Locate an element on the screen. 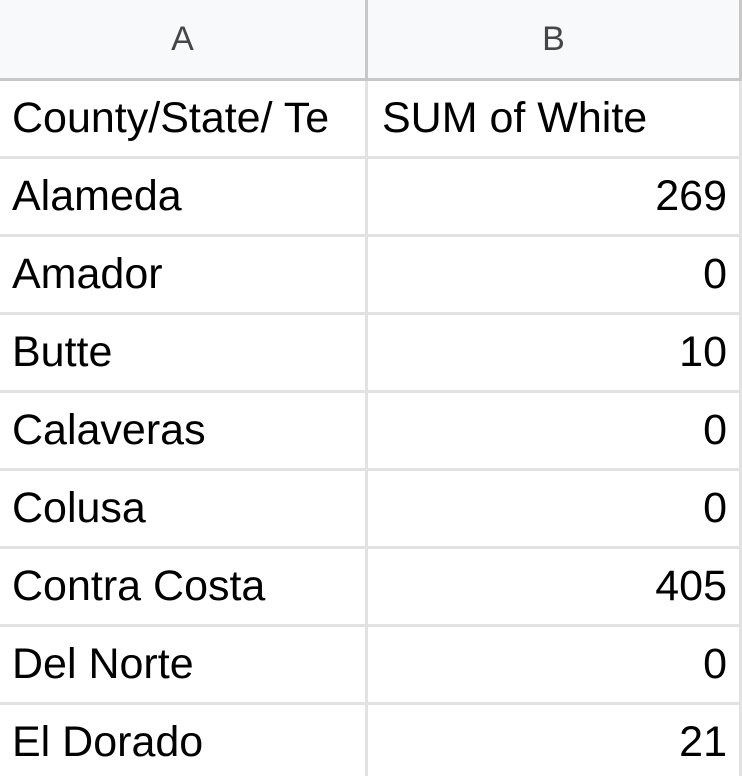 The width and height of the screenshot is (742, 776). cell-county: Butte is located at coordinates (184, 352).